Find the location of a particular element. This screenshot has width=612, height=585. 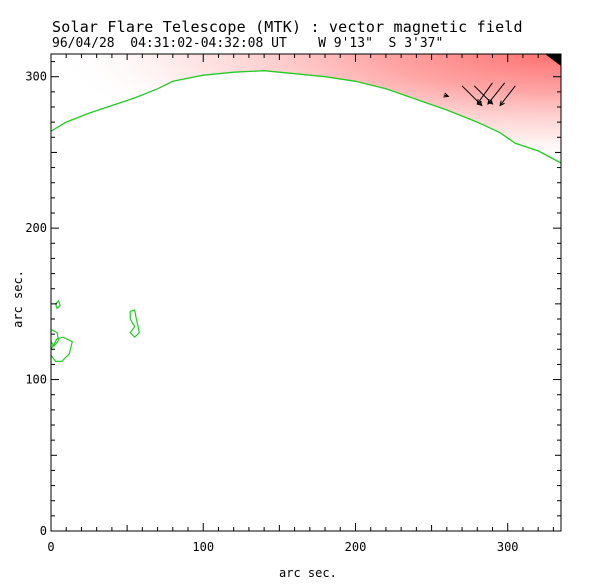

x-tick-label: 0 is located at coordinates (50, 547).